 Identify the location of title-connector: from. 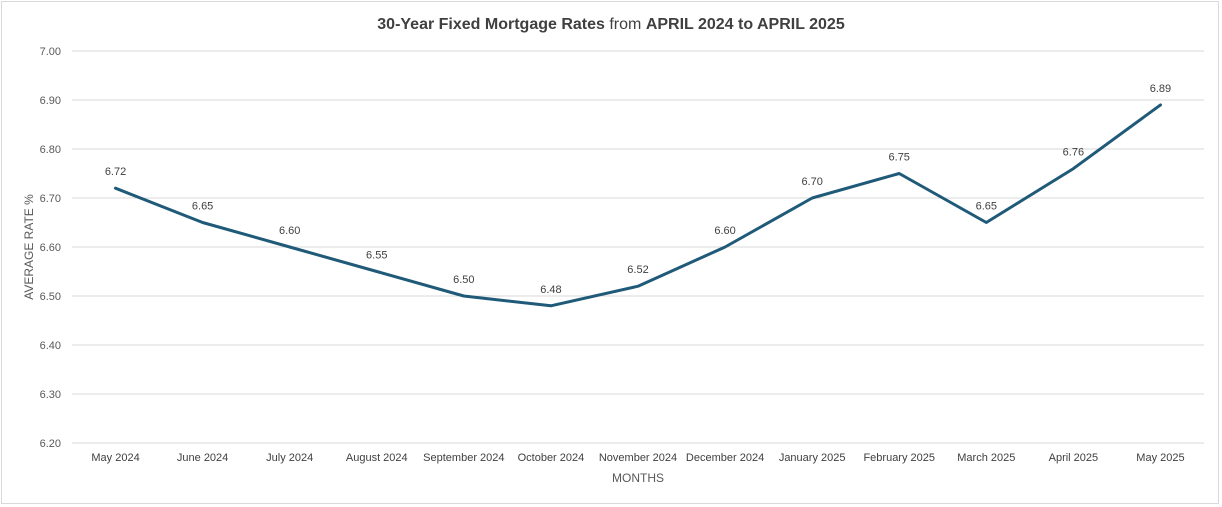
(625, 24).